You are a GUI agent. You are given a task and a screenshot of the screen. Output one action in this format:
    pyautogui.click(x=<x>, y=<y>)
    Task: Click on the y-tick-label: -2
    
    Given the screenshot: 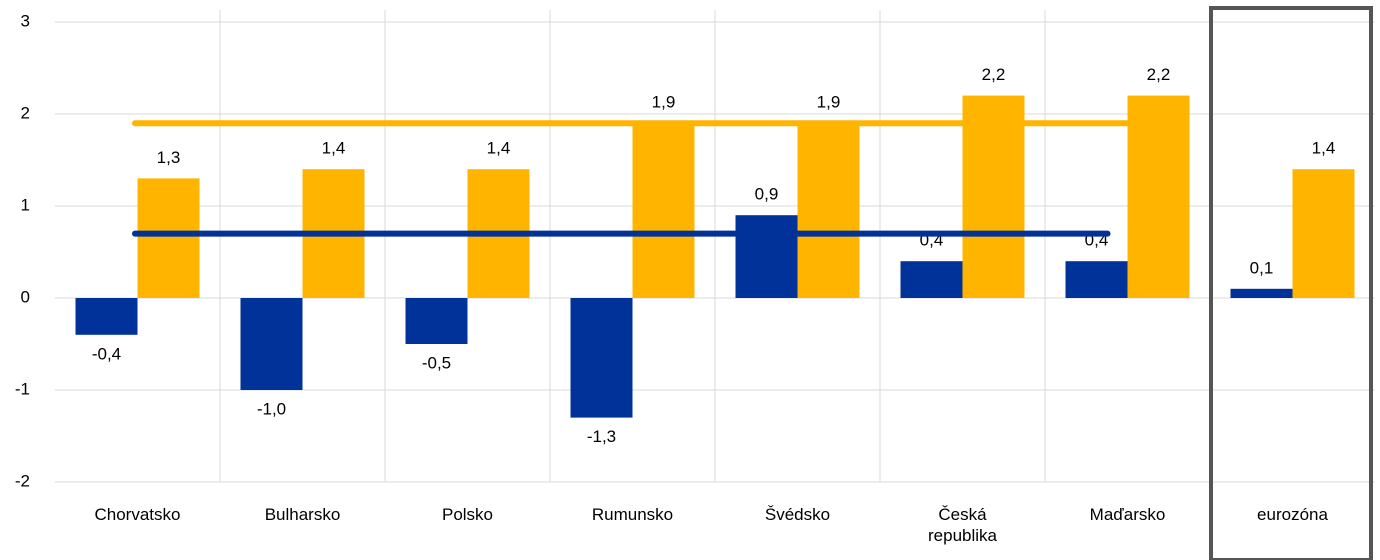 What is the action you would take?
    pyautogui.click(x=22, y=480)
    